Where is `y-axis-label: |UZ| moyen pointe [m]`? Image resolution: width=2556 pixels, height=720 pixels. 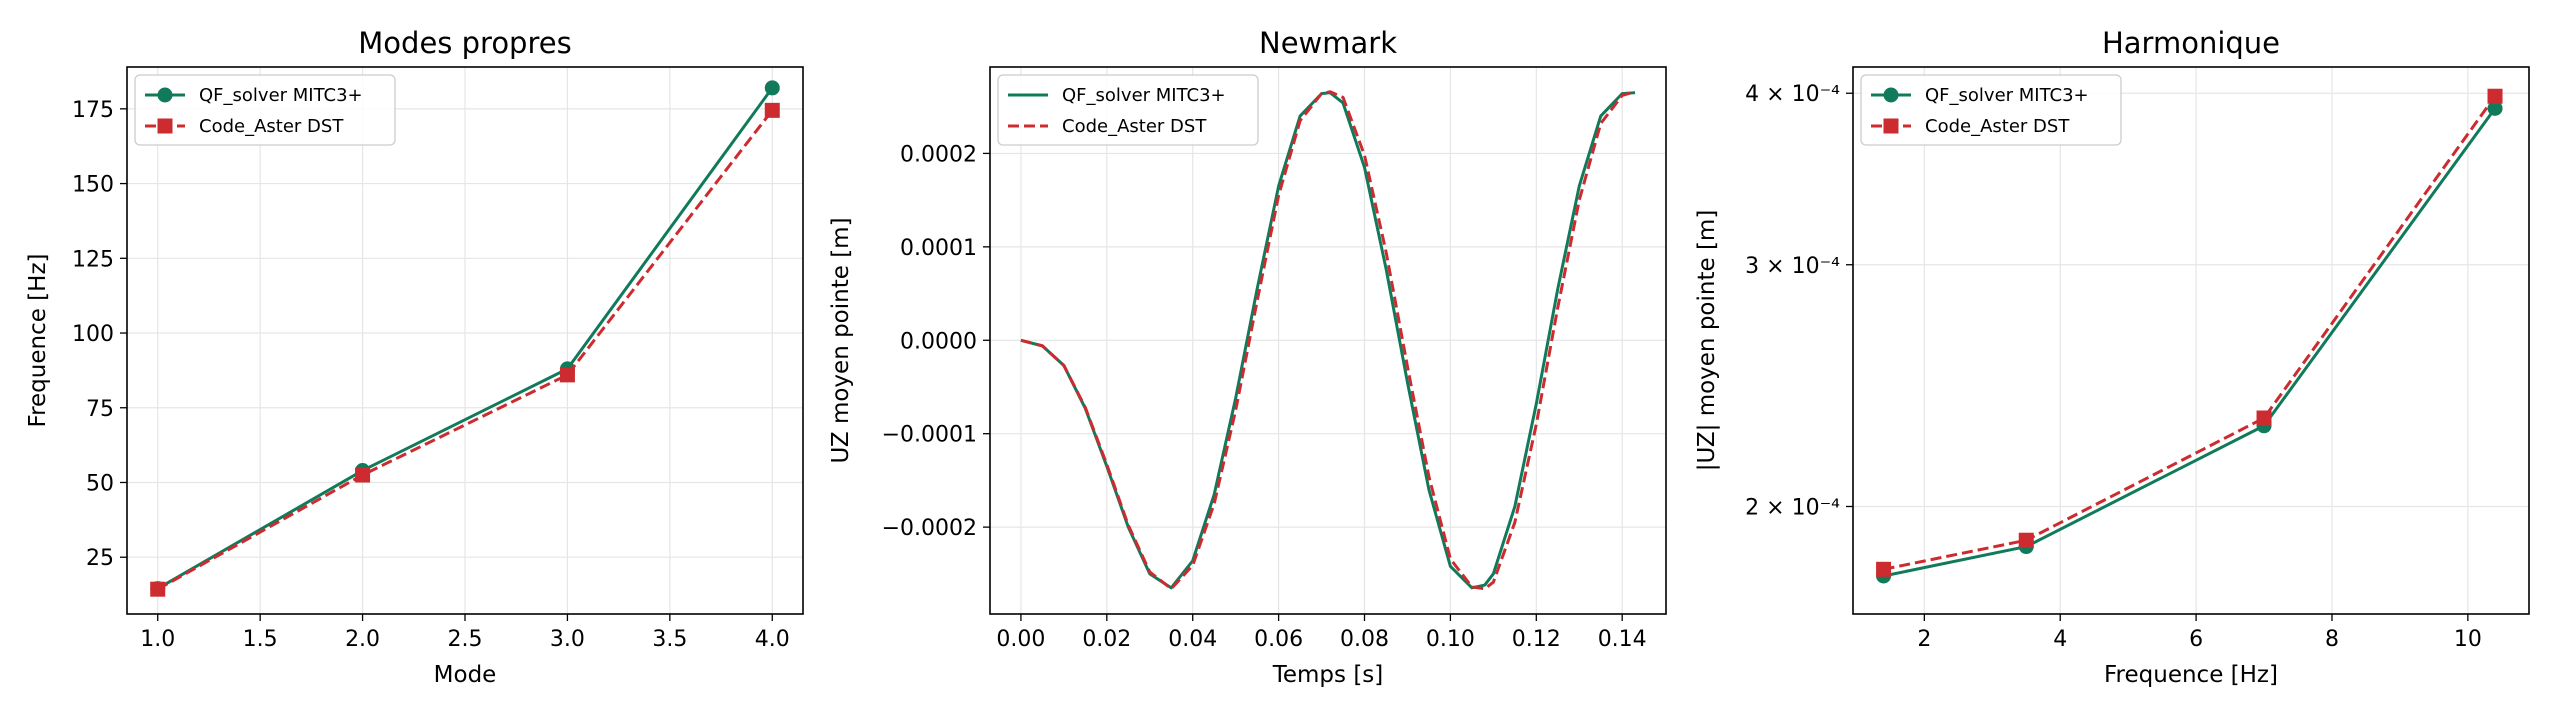 y-axis-label: |UZ| moyen pointe [m] is located at coordinates (1707, 341).